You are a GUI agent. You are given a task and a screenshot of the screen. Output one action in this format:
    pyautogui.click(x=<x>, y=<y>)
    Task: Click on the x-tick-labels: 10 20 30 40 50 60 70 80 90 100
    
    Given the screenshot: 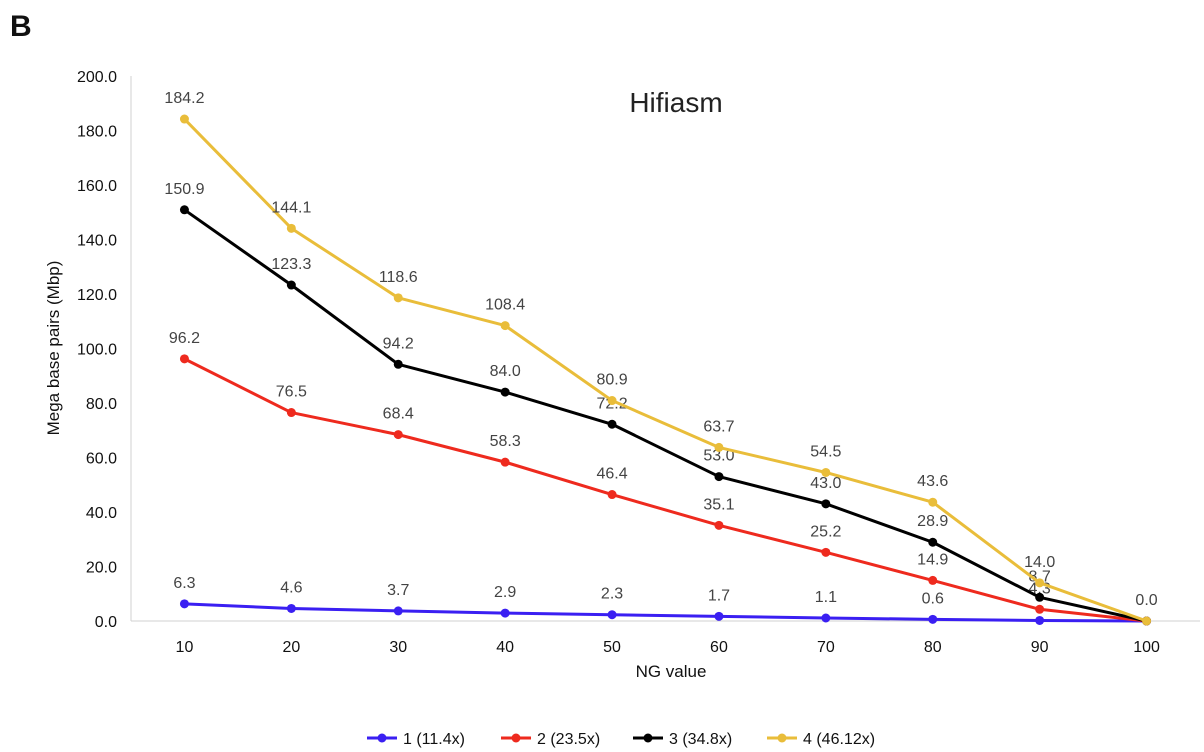 What is the action you would take?
    pyautogui.click(x=668, y=647)
    